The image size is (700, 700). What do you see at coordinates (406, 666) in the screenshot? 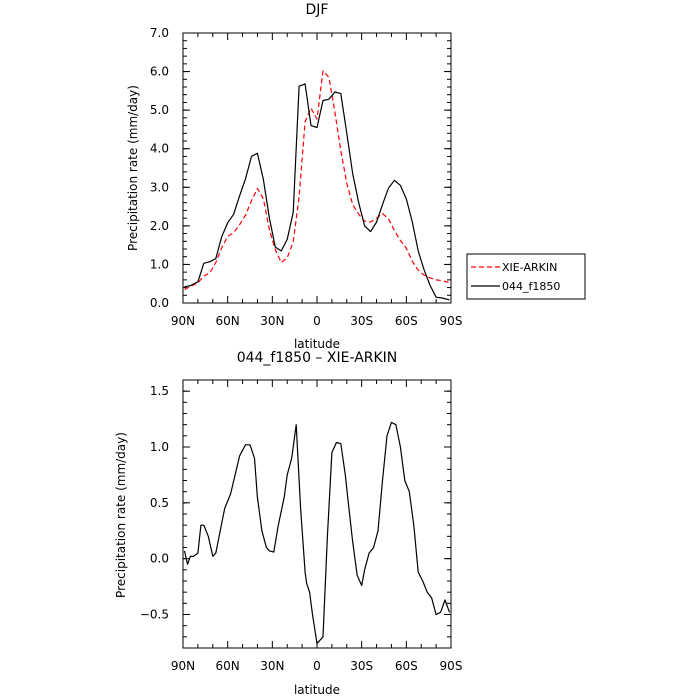
I see `bottom-x-tick-label: 60S` at bounding box center [406, 666].